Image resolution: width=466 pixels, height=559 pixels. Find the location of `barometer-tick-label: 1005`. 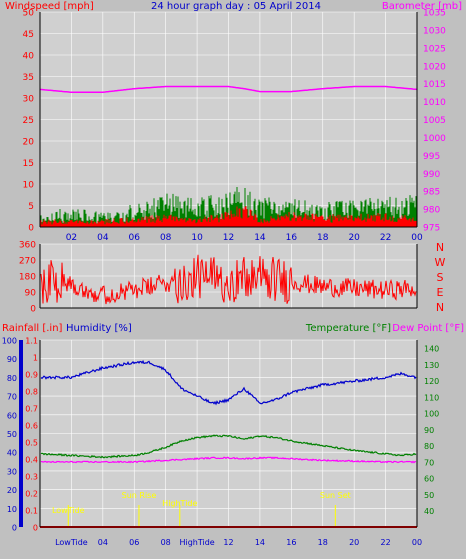

barometer-tick-label: 1005 is located at coordinates (434, 121).